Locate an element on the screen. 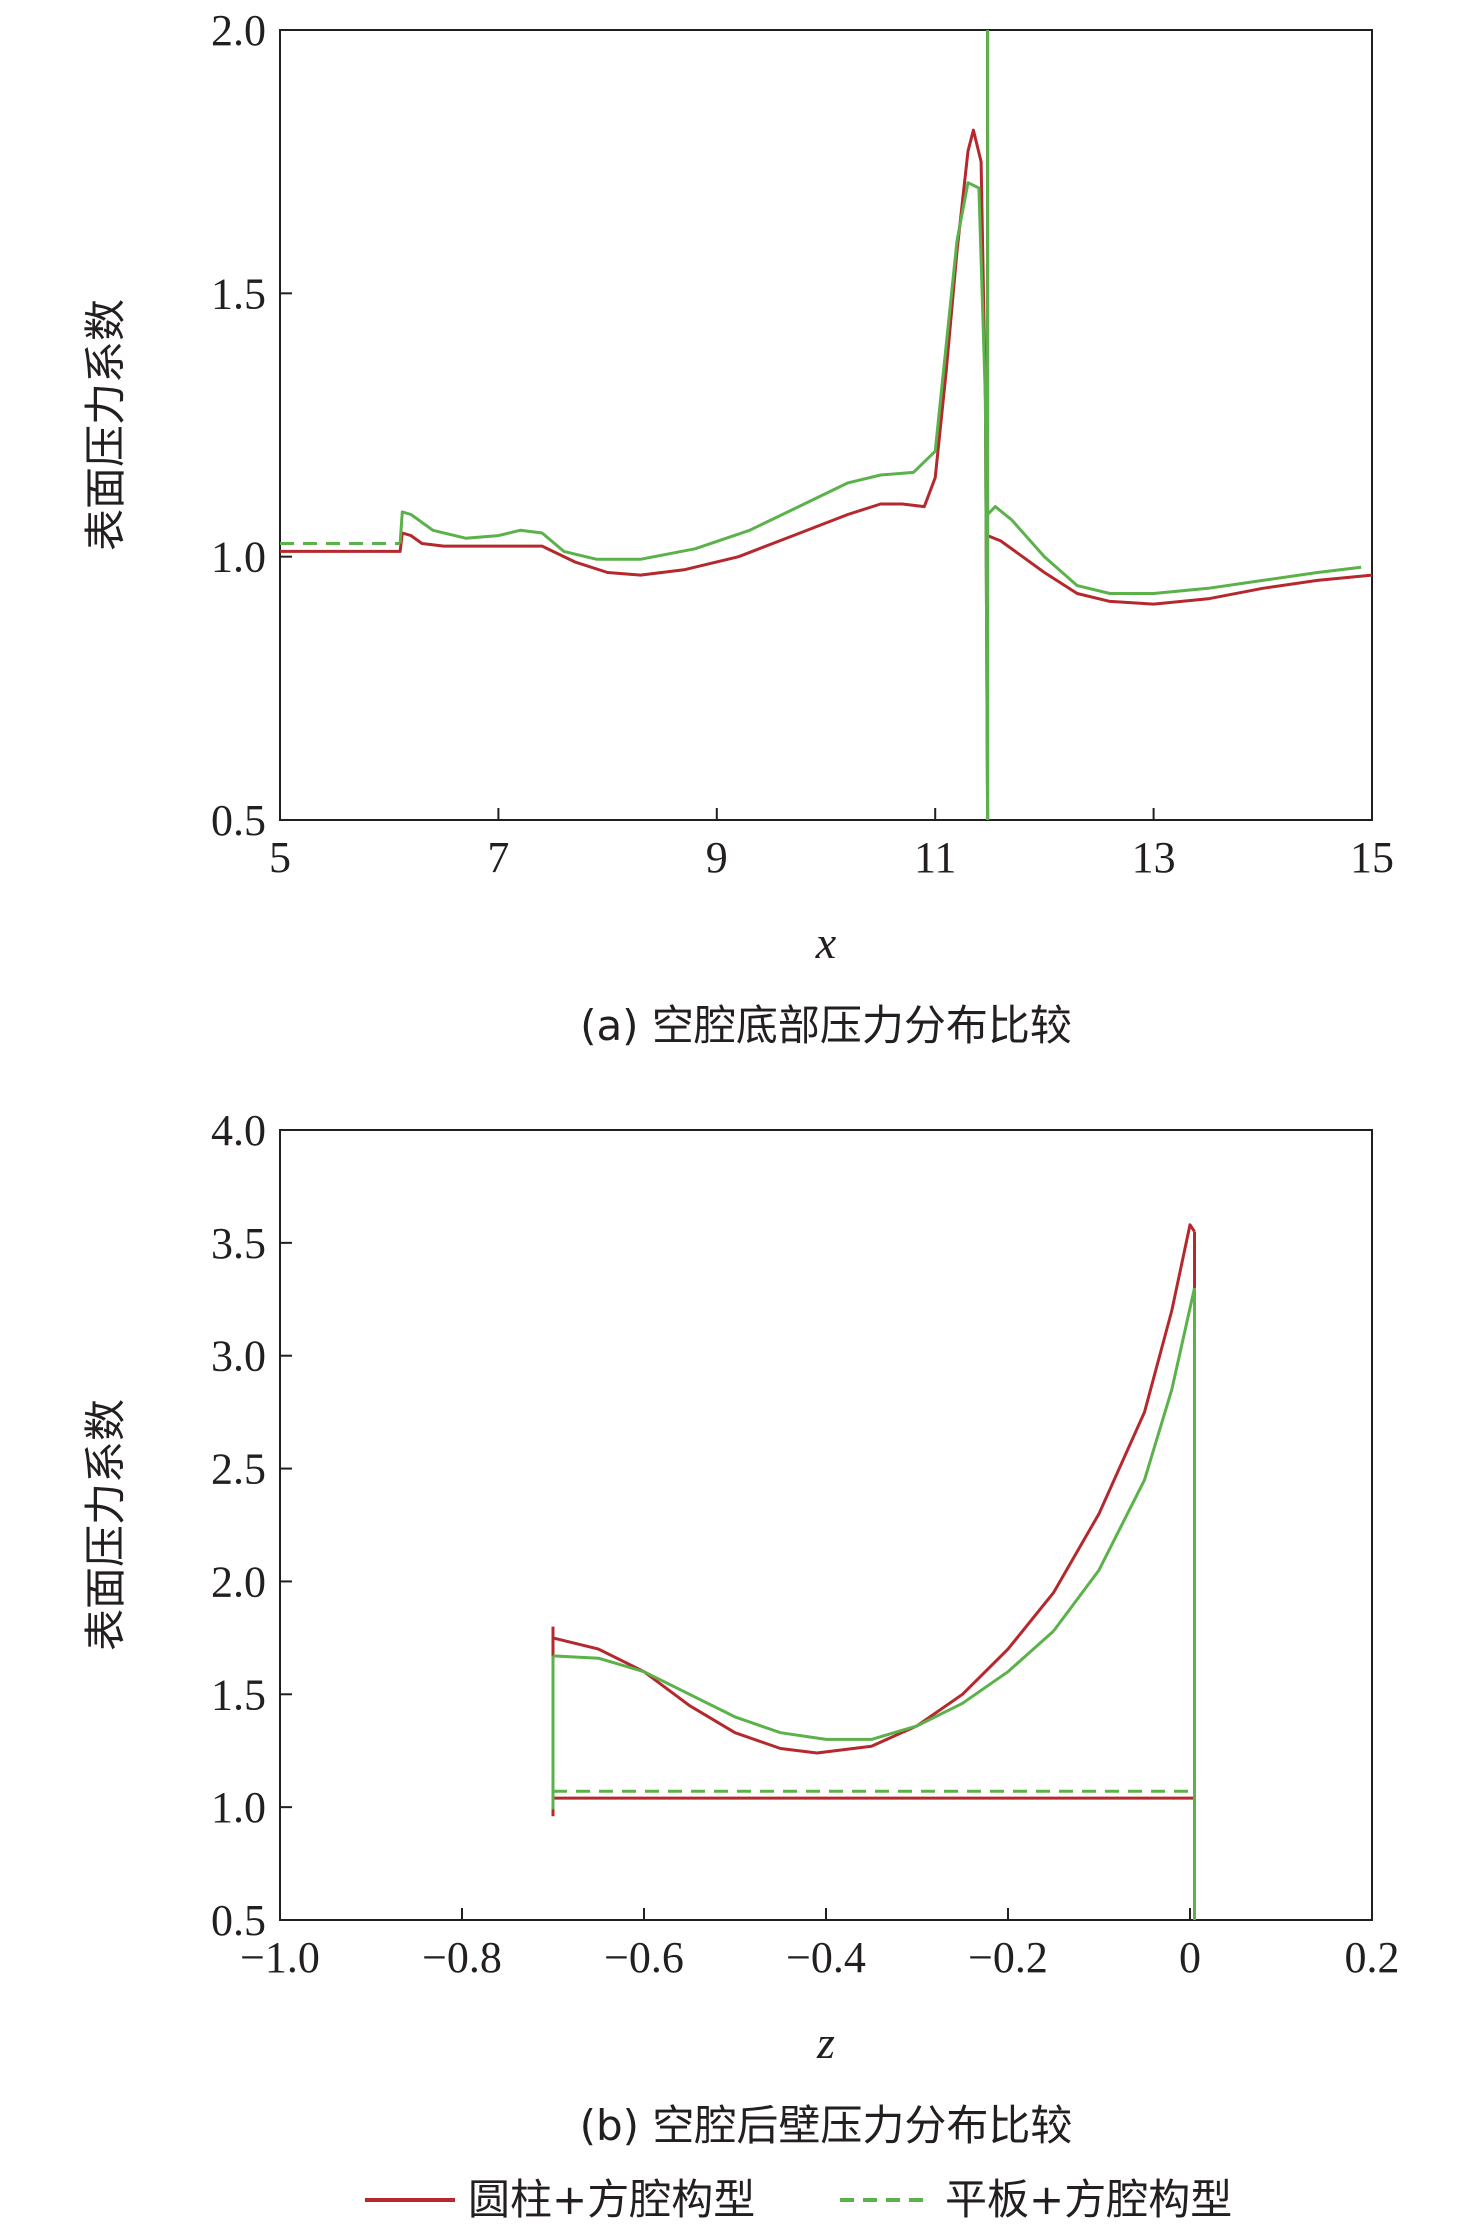  legend-label-dashed: 平板+方腔构型 is located at coordinates (1088, 2199).